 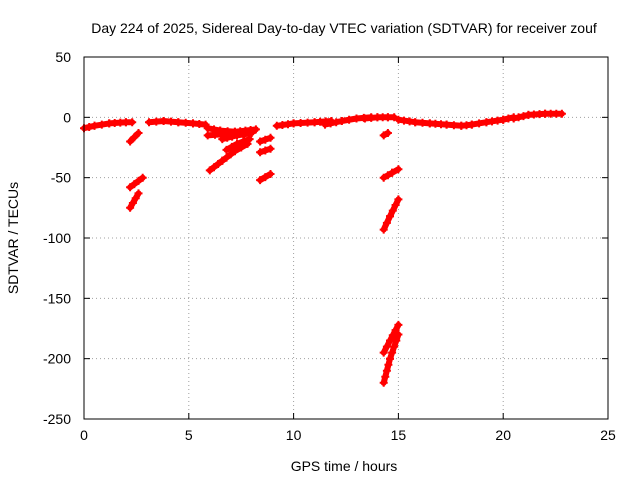 What do you see at coordinates (503, 435) in the screenshot?
I see `x-tick-label: 20` at bounding box center [503, 435].